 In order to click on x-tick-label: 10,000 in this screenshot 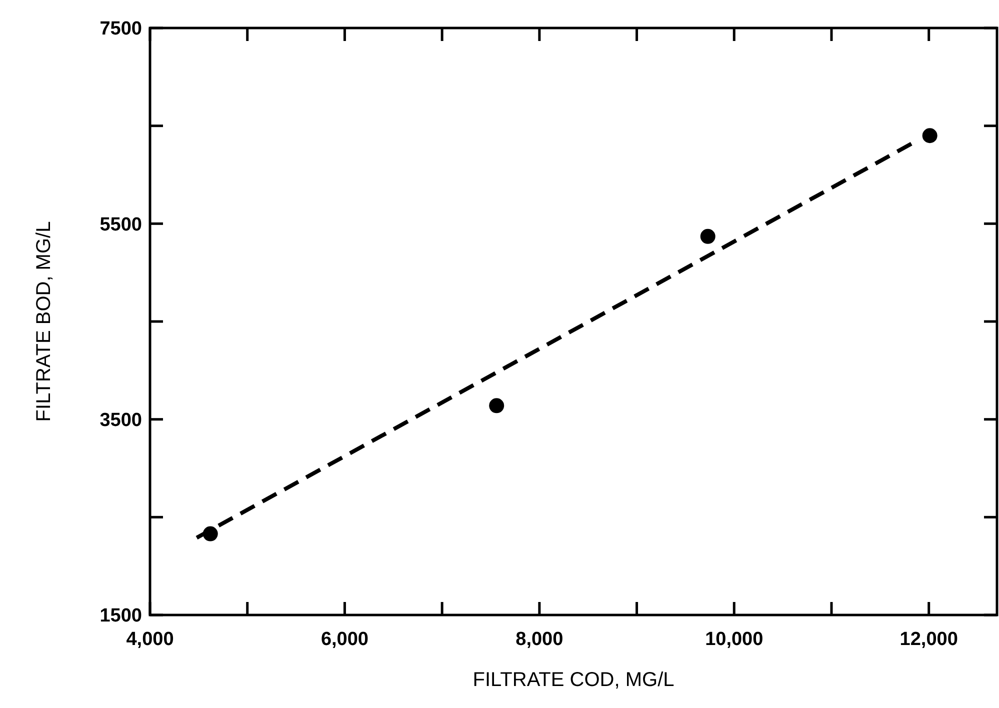, I will do `click(734, 639)`.